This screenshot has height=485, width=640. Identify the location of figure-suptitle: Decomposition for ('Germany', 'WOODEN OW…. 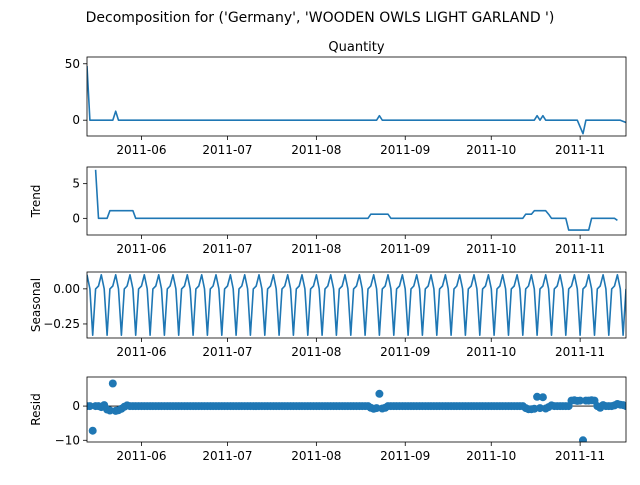
(320, 18).